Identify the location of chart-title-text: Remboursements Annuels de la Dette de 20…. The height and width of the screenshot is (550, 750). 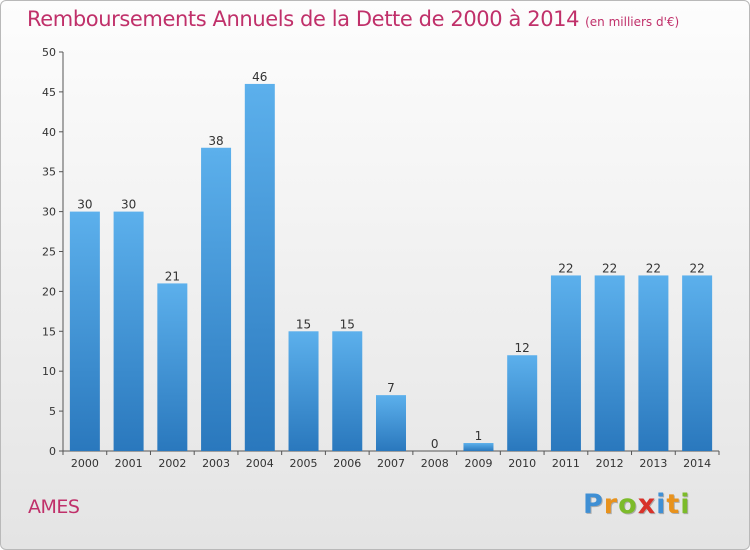
(303, 19).